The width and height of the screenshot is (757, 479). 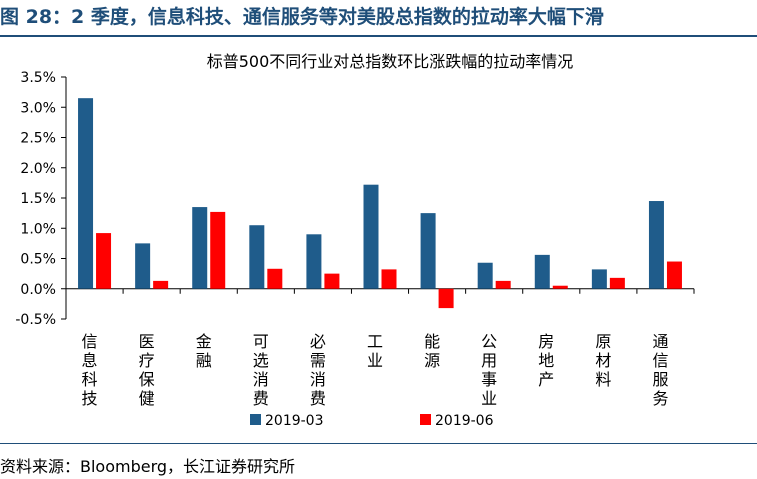 I want to click on y-tick-label: 1.0%, so click(x=38, y=229).